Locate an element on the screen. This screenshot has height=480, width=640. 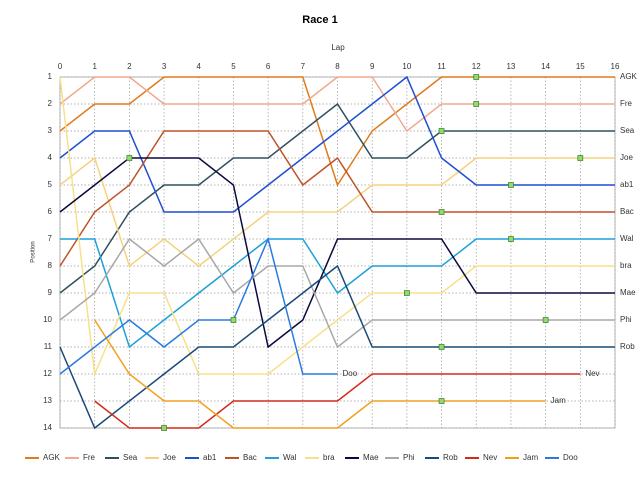
end-label: Nev is located at coordinates (592, 373).